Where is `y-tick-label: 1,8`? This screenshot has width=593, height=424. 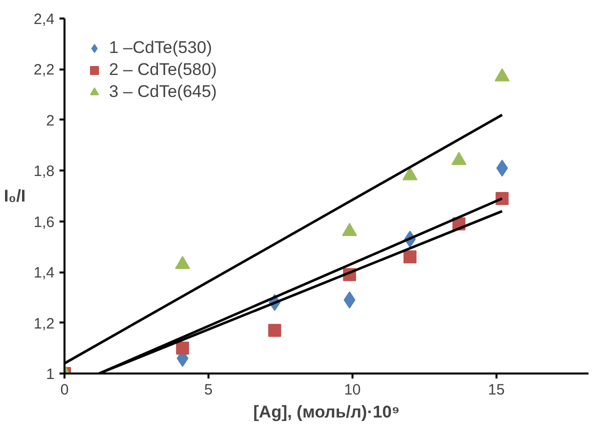
y-tick-label: 1,8 is located at coordinates (44, 171).